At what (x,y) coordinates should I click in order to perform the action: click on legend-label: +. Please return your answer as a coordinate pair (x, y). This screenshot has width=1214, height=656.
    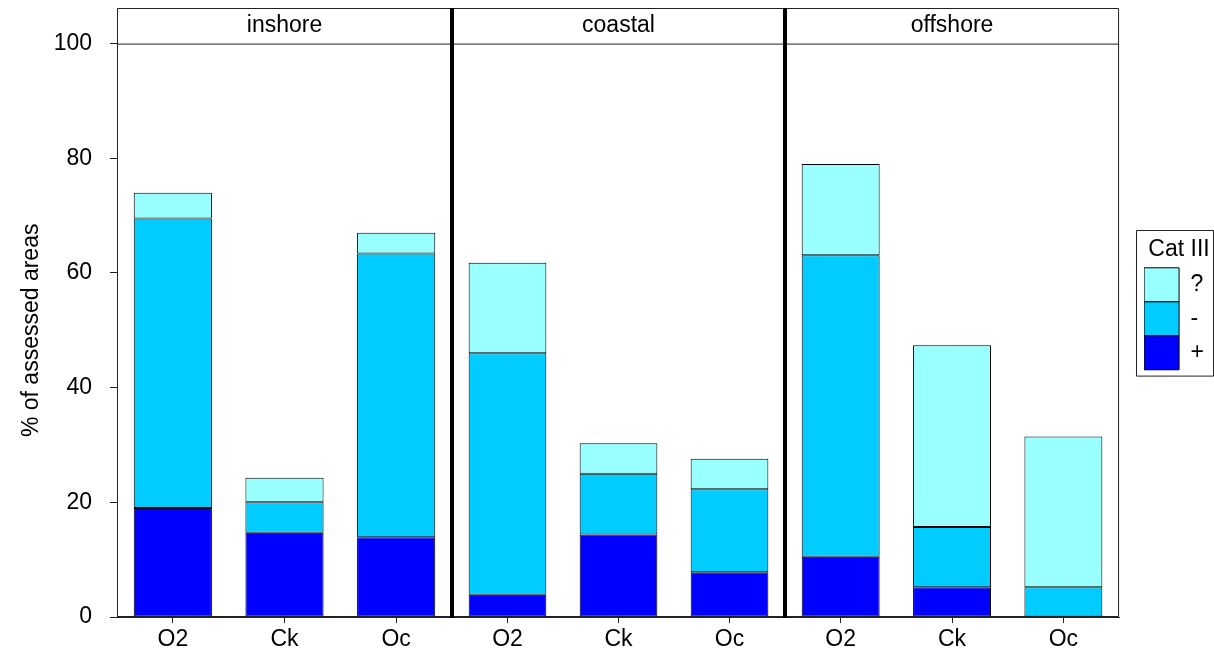
    Looking at the image, I should click on (1197, 351).